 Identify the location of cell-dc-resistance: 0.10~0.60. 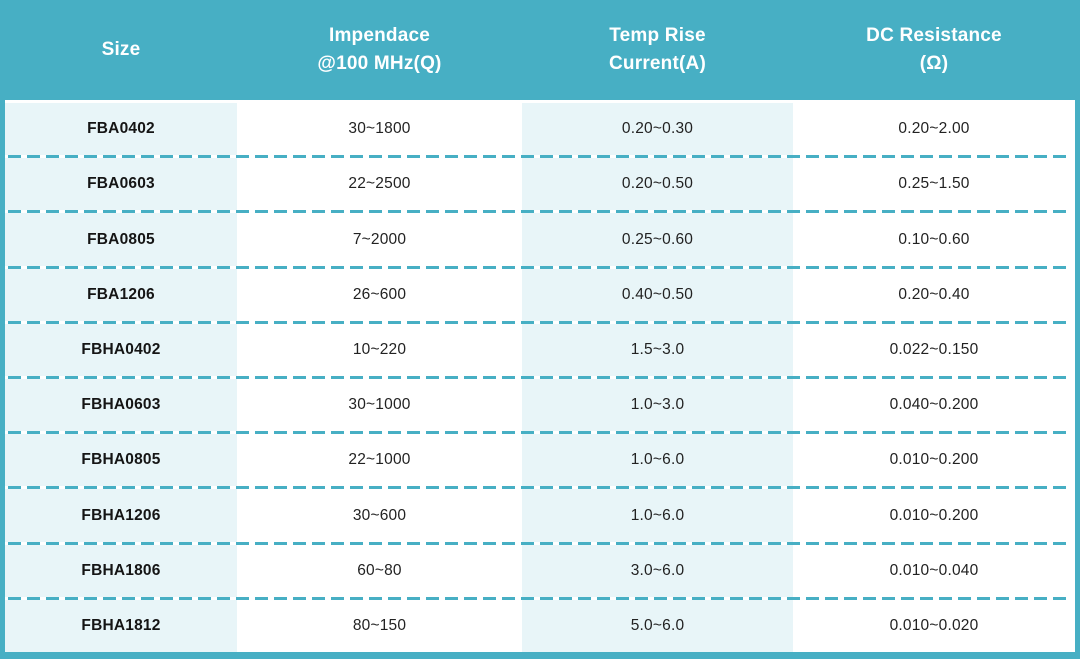
(934, 239).